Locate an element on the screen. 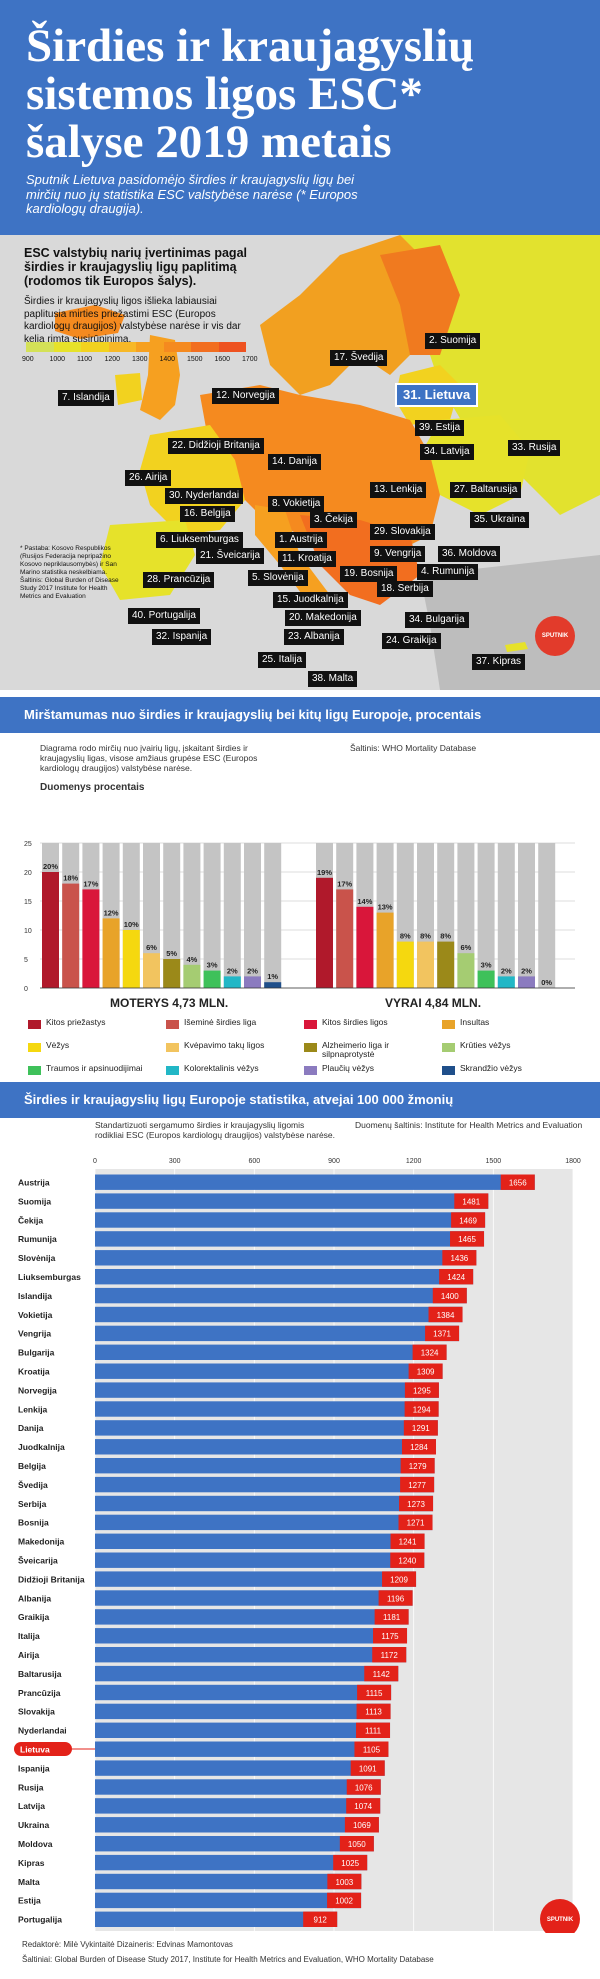  map-uk is located at coordinates (160, 377).